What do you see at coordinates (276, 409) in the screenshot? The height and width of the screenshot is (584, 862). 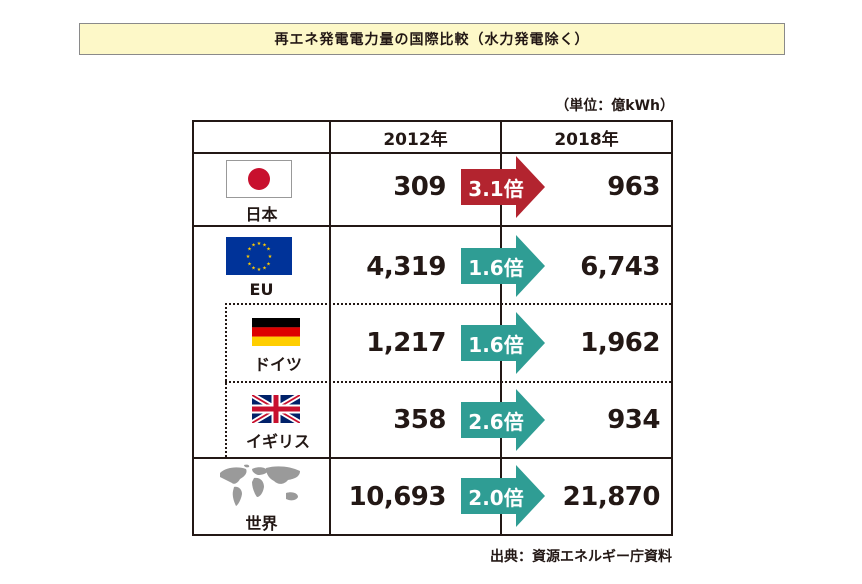 I see `uk-flag-icon` at bounding box center [276, 409].